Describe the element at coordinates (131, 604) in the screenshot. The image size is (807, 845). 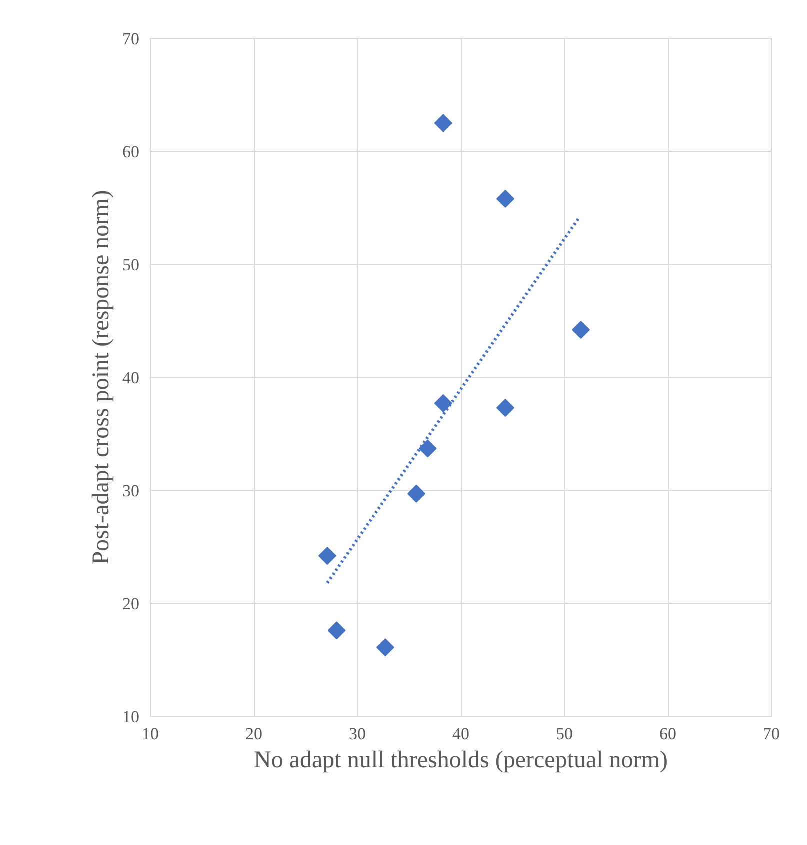
I see `y-tick-label: 20` at that location.